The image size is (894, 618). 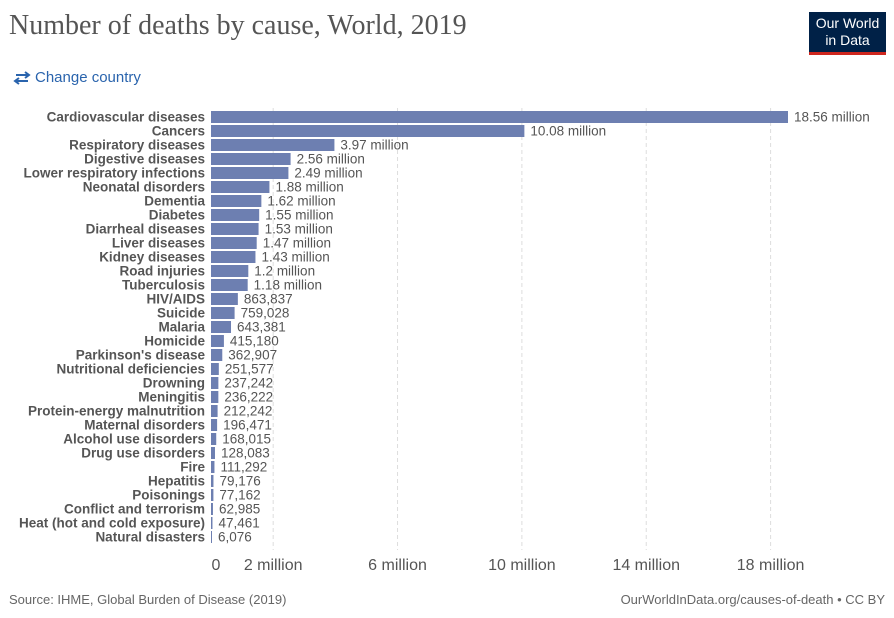 What do you see at coordinates (249, 369) in the screenshot?
I see `value-label: 251,577` at bounding box center [249, 369].